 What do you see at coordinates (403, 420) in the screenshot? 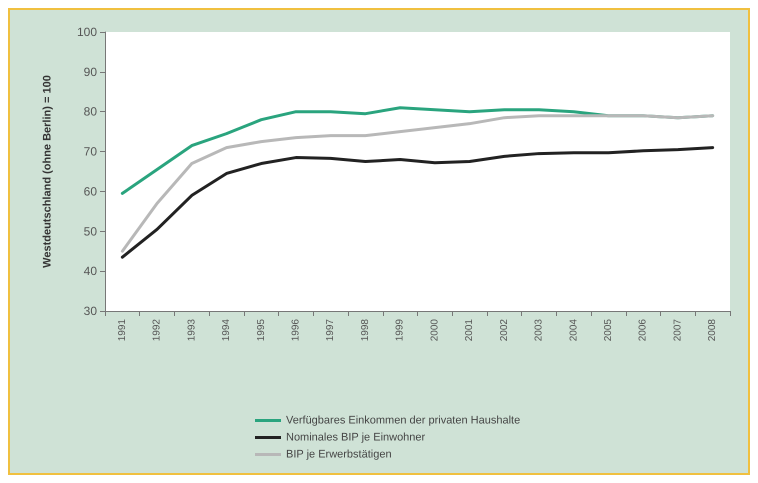
I see `legend-label: Verfügbares Einkommen der privaten Haushalte` at bounding box center [403, 420].